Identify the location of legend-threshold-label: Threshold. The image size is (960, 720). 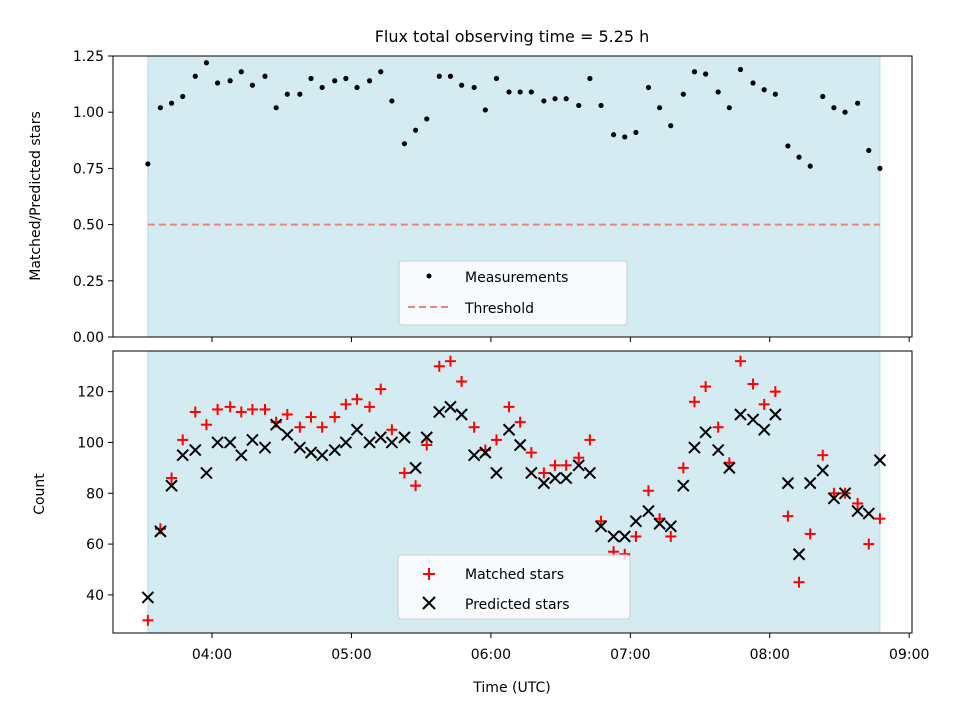
(499, 309).